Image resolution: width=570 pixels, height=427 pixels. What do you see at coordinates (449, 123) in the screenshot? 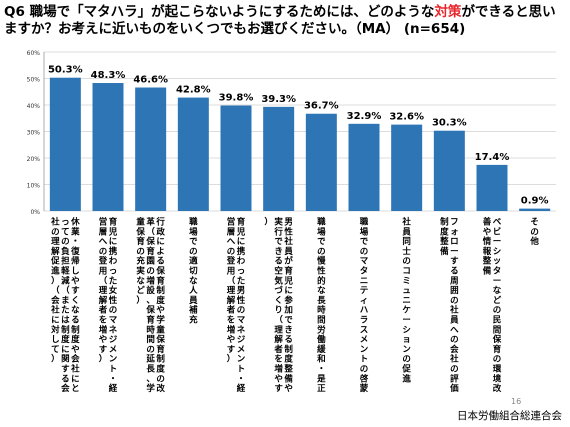
I see `data-label: 30.3%` at bounding box center [449, 123].